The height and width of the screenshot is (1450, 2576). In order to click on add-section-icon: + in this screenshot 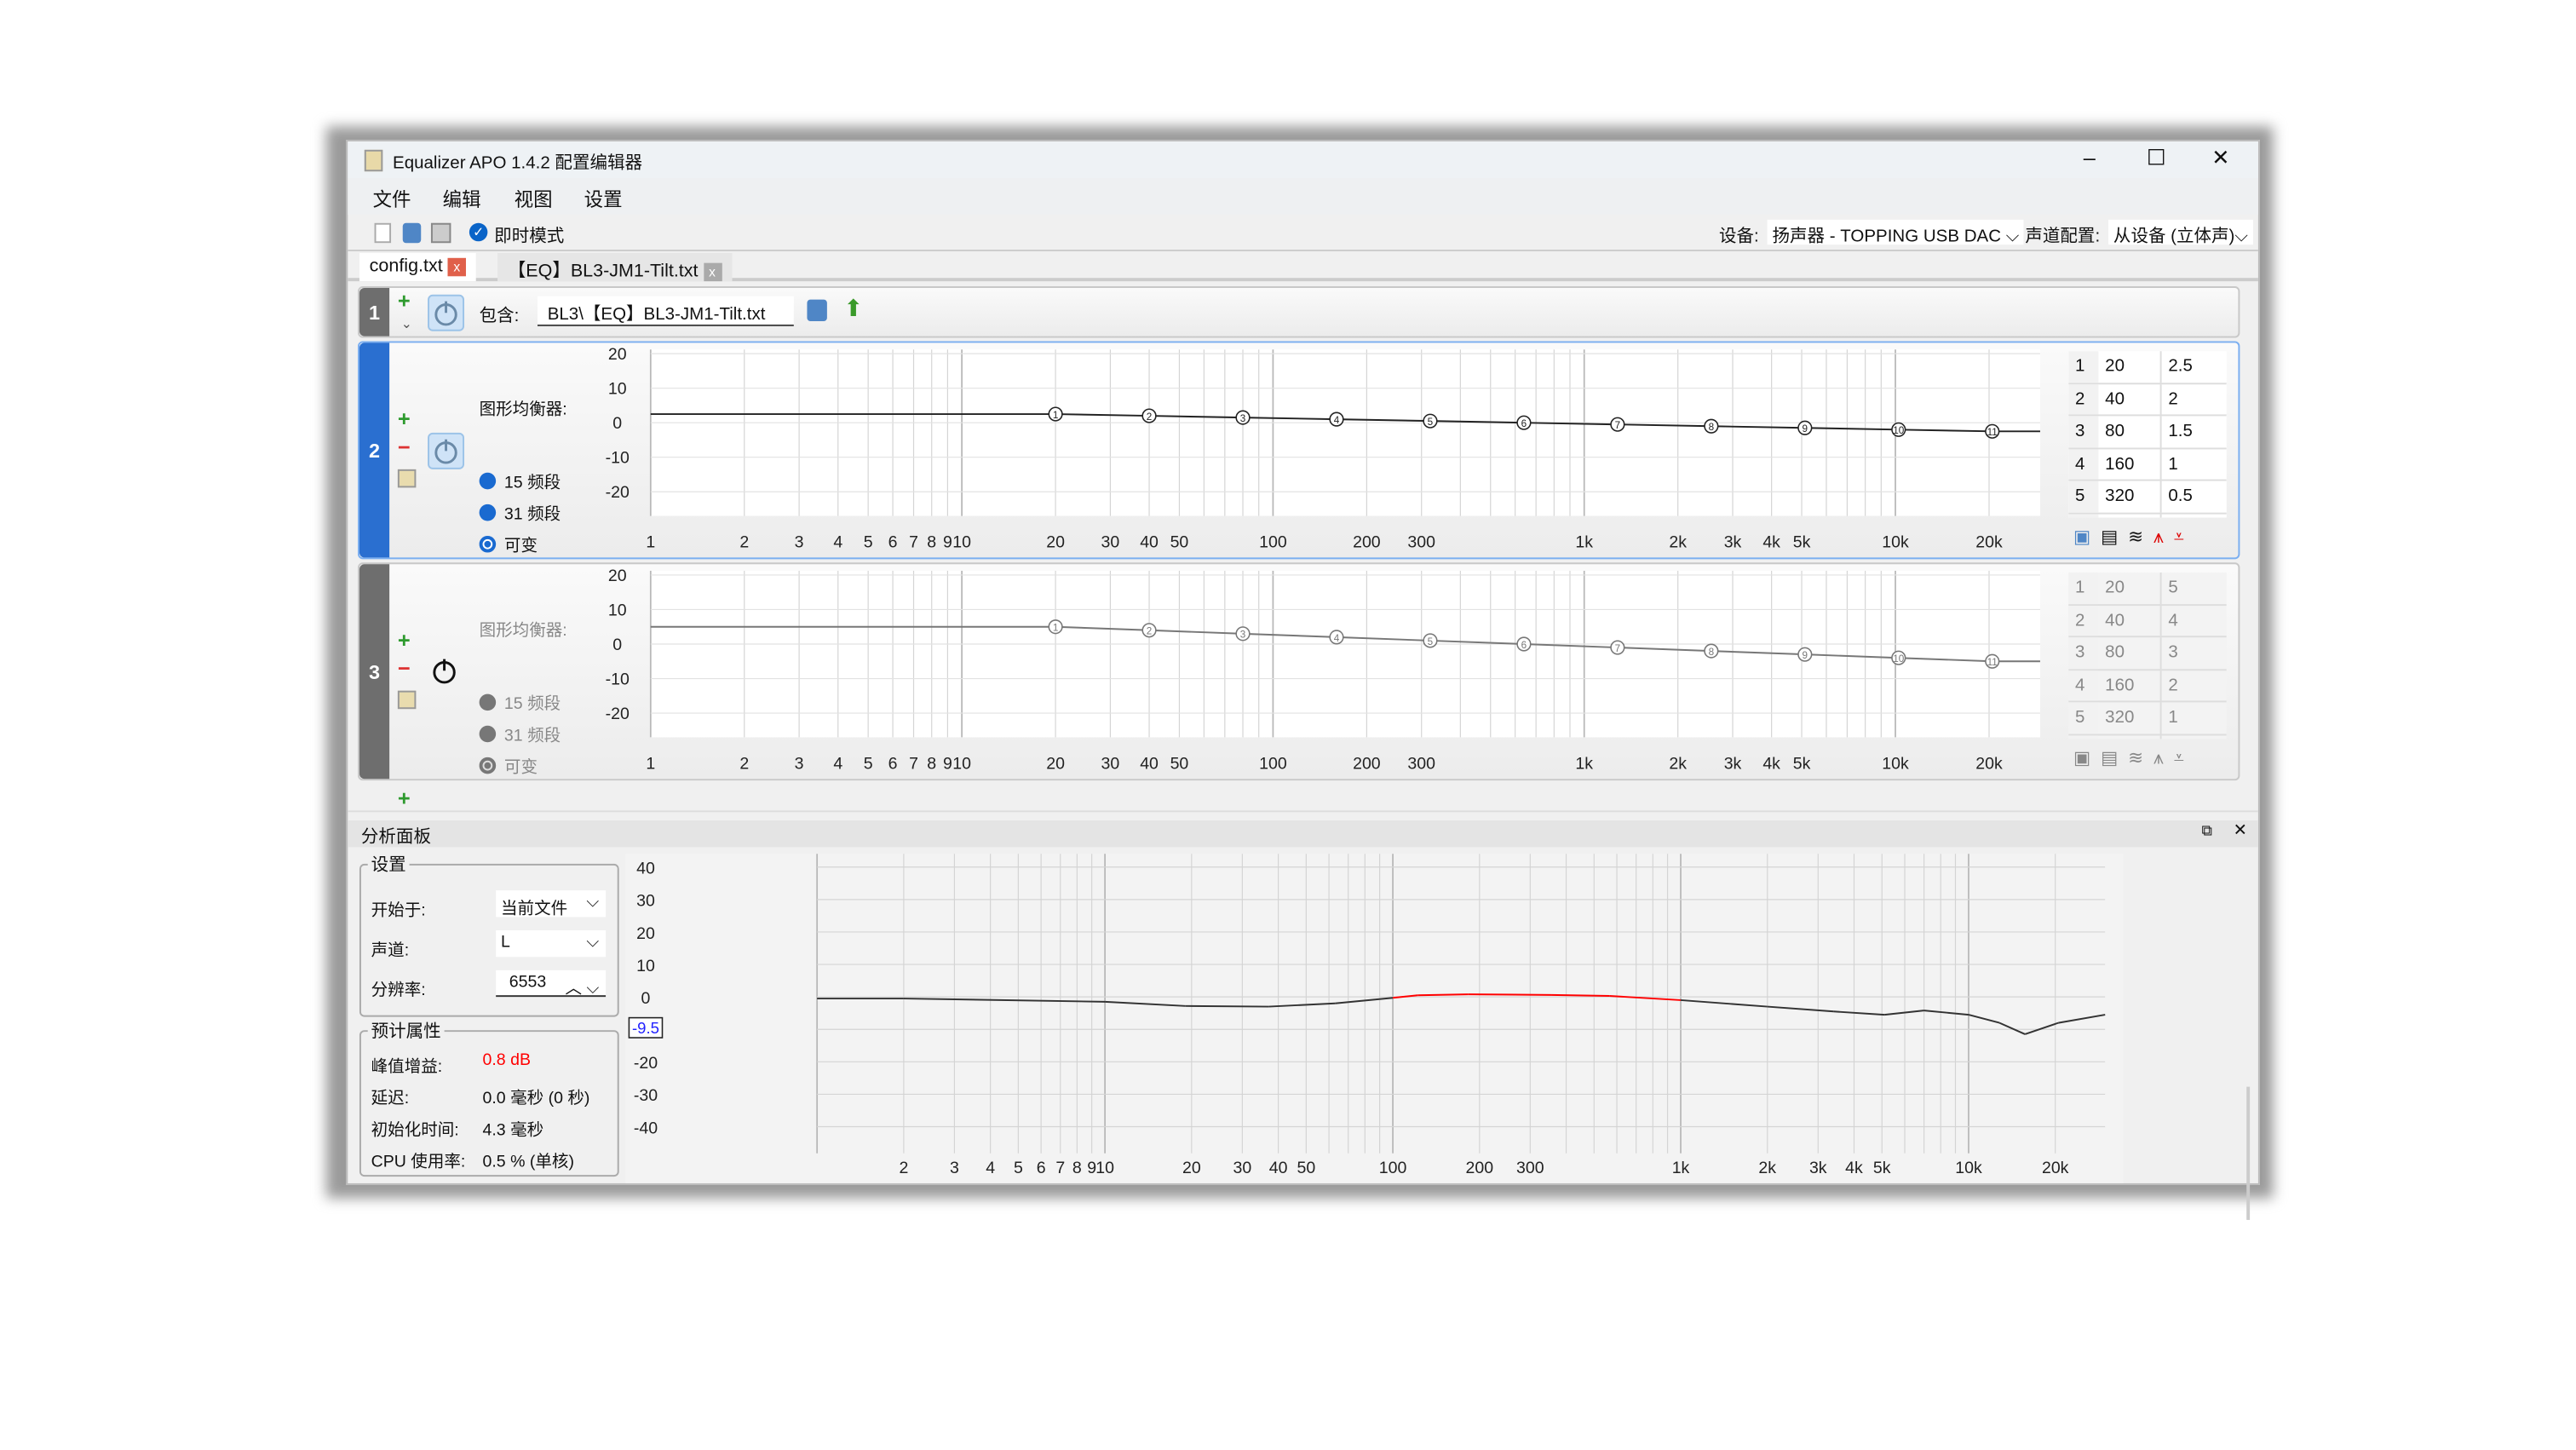, I will do `click(404, 798)`.